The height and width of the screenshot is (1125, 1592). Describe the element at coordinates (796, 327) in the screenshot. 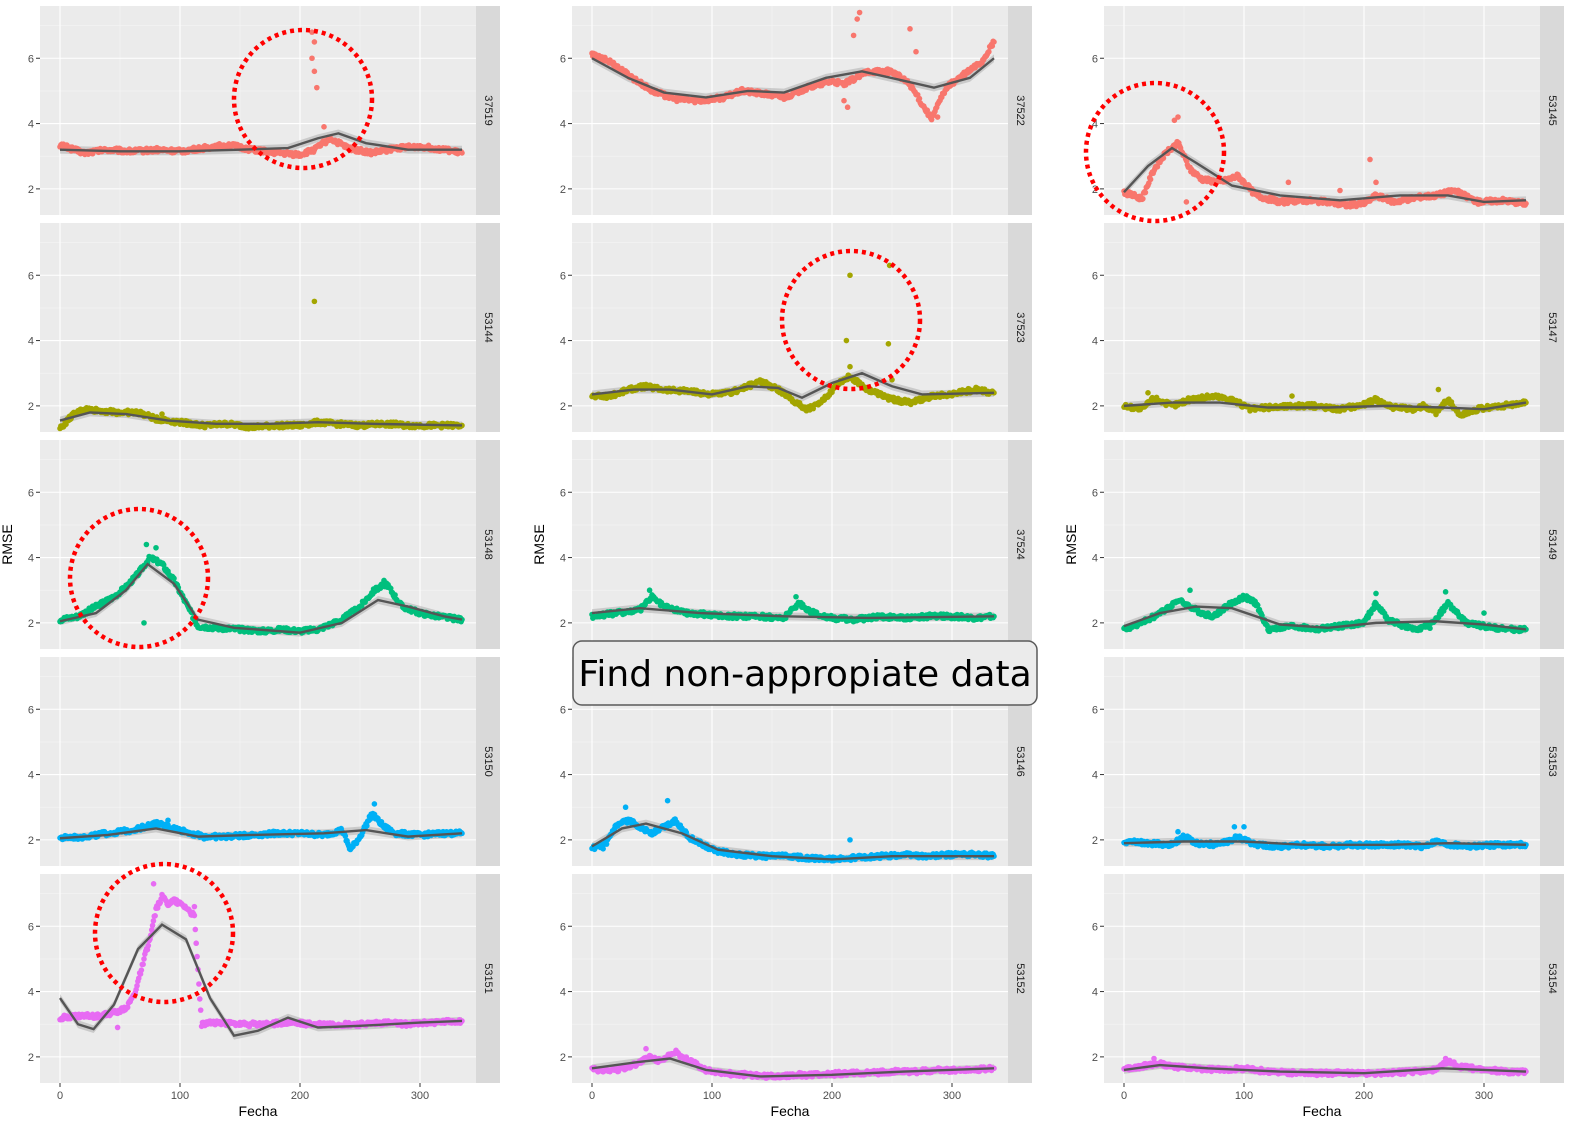

I see `facet-panel-37523: 2 4 6 37523` at that location.